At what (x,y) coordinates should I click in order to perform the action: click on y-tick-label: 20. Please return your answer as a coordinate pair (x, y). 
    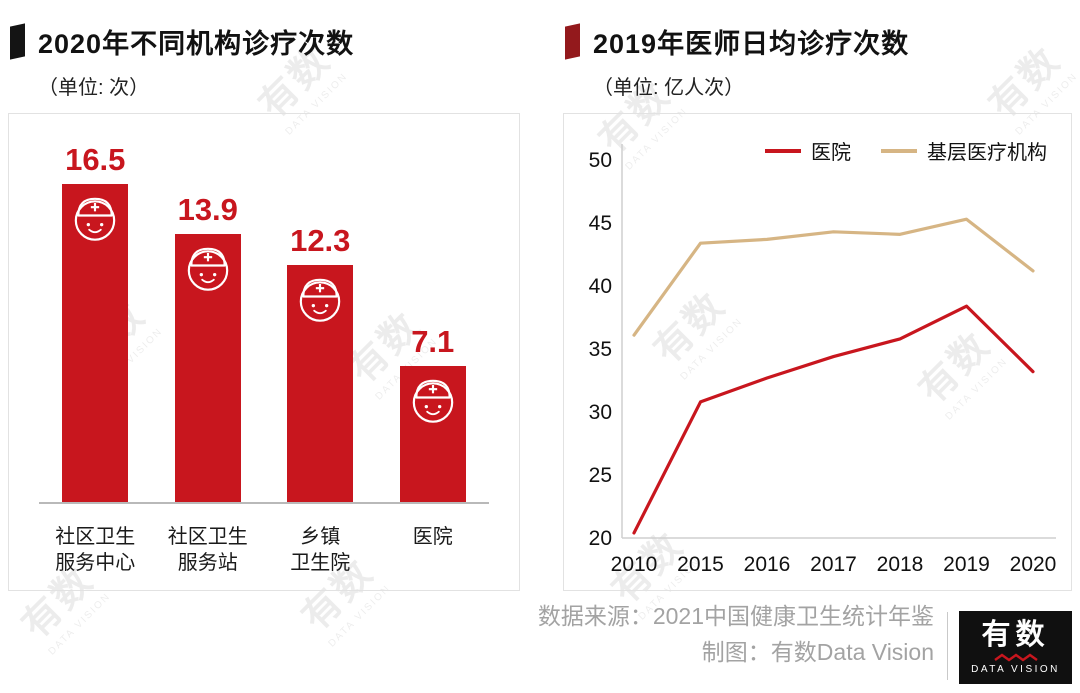
    Looking at the image, I should click on (600, 538).